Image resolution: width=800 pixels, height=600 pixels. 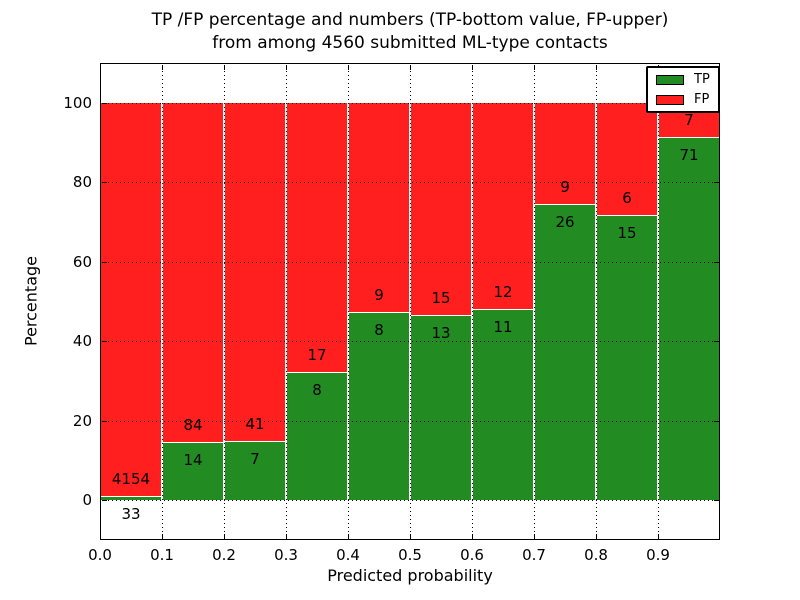 I want to click on tp-count-label: 14, so click(x=193, y=460).